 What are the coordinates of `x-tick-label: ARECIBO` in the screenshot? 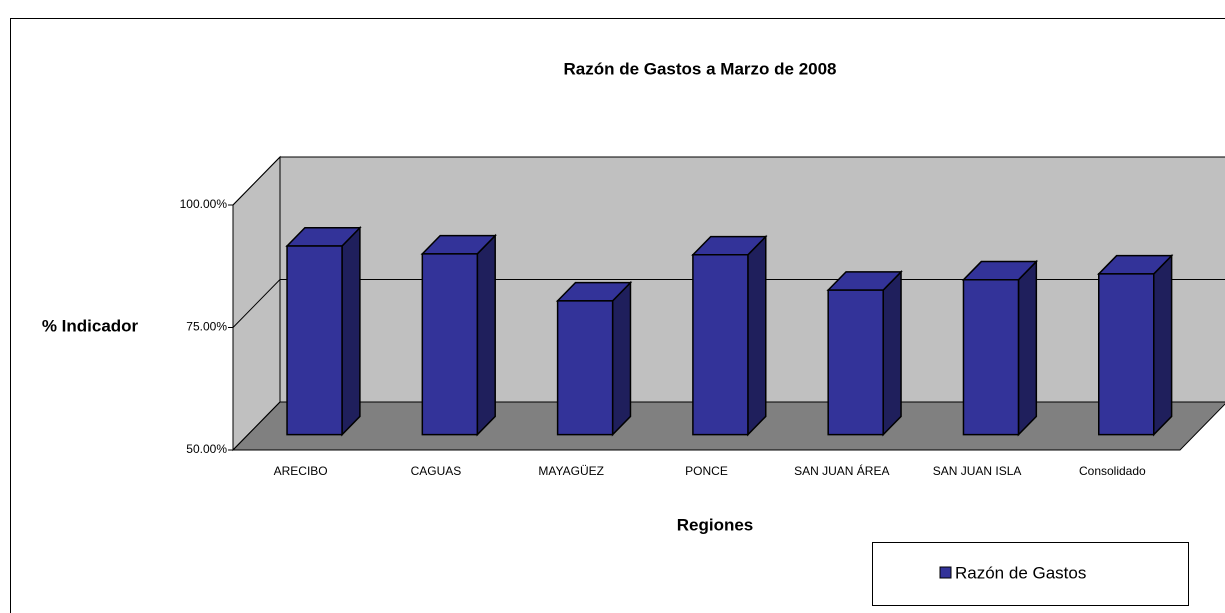 It's located at (301, 471).